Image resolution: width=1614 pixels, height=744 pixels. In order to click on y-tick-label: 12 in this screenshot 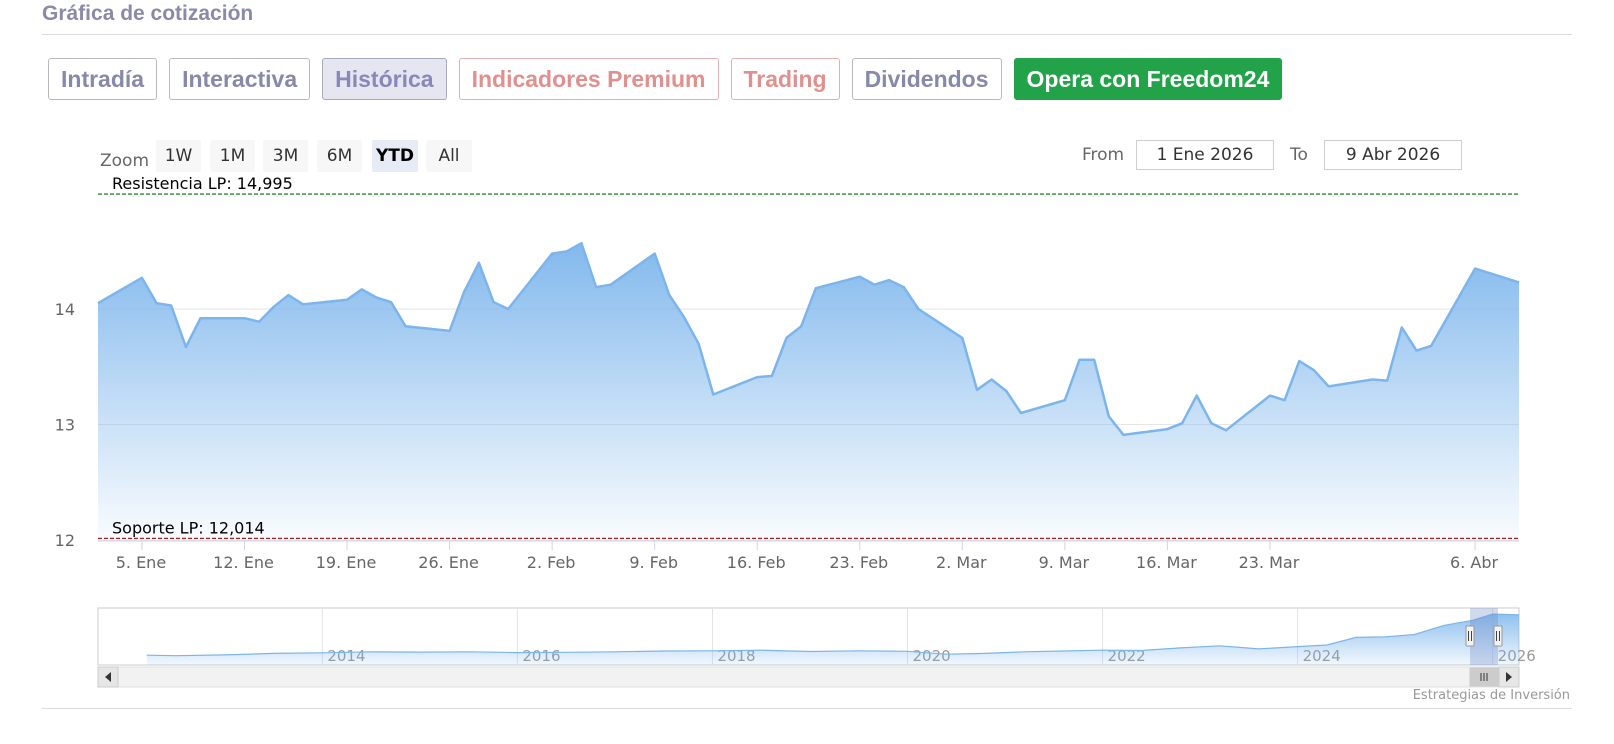, I will do `click(65, 540)`.